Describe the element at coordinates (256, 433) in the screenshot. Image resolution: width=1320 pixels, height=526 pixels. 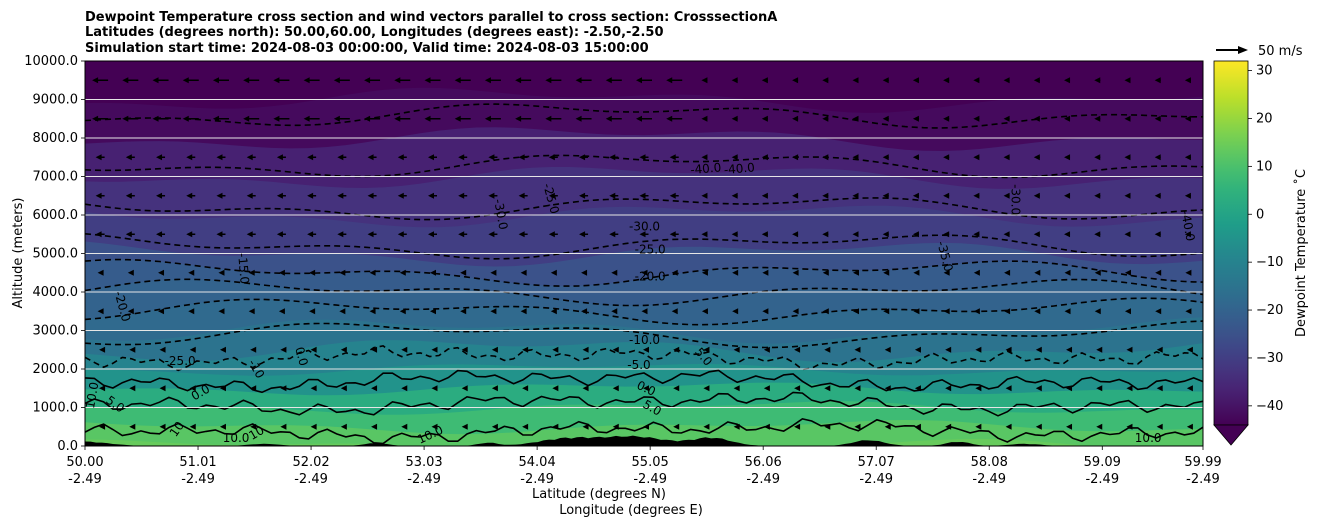
I see `contour-label: 10` at that location.